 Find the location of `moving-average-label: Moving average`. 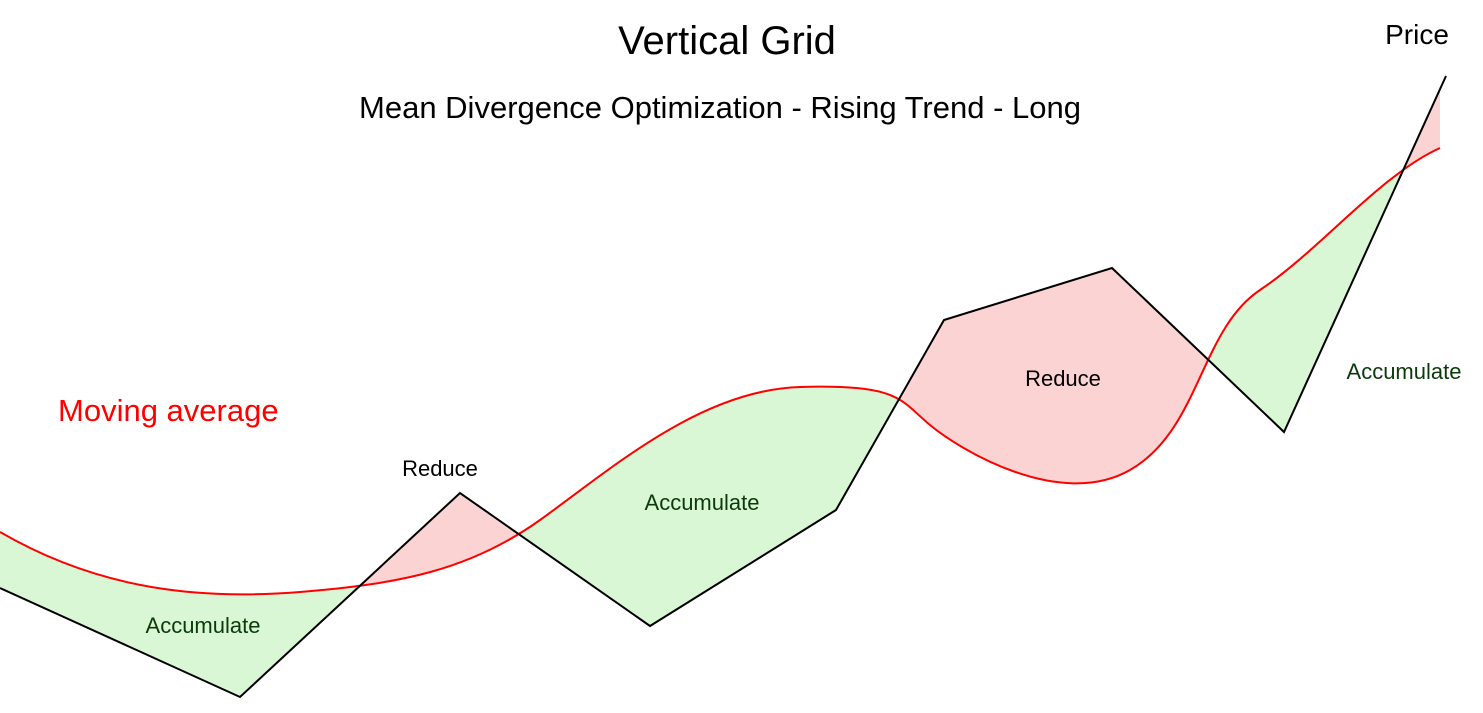

moving-average-label: Moving average is located at coordinates (168, 410).